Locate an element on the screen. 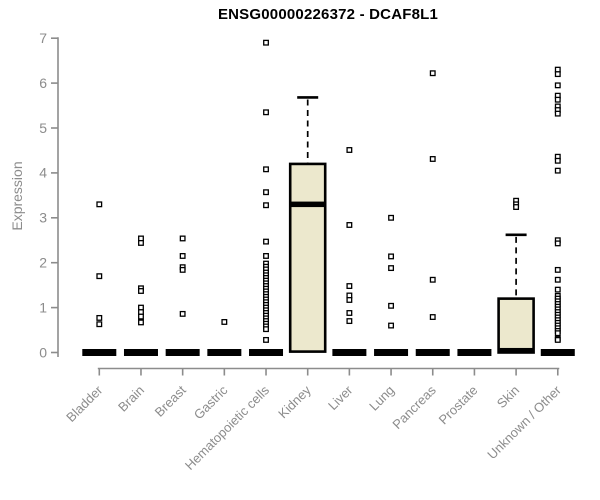 This screenshot has width=600, height=500. x-tick-label: Pancreas is located at coordinates (414, 407).